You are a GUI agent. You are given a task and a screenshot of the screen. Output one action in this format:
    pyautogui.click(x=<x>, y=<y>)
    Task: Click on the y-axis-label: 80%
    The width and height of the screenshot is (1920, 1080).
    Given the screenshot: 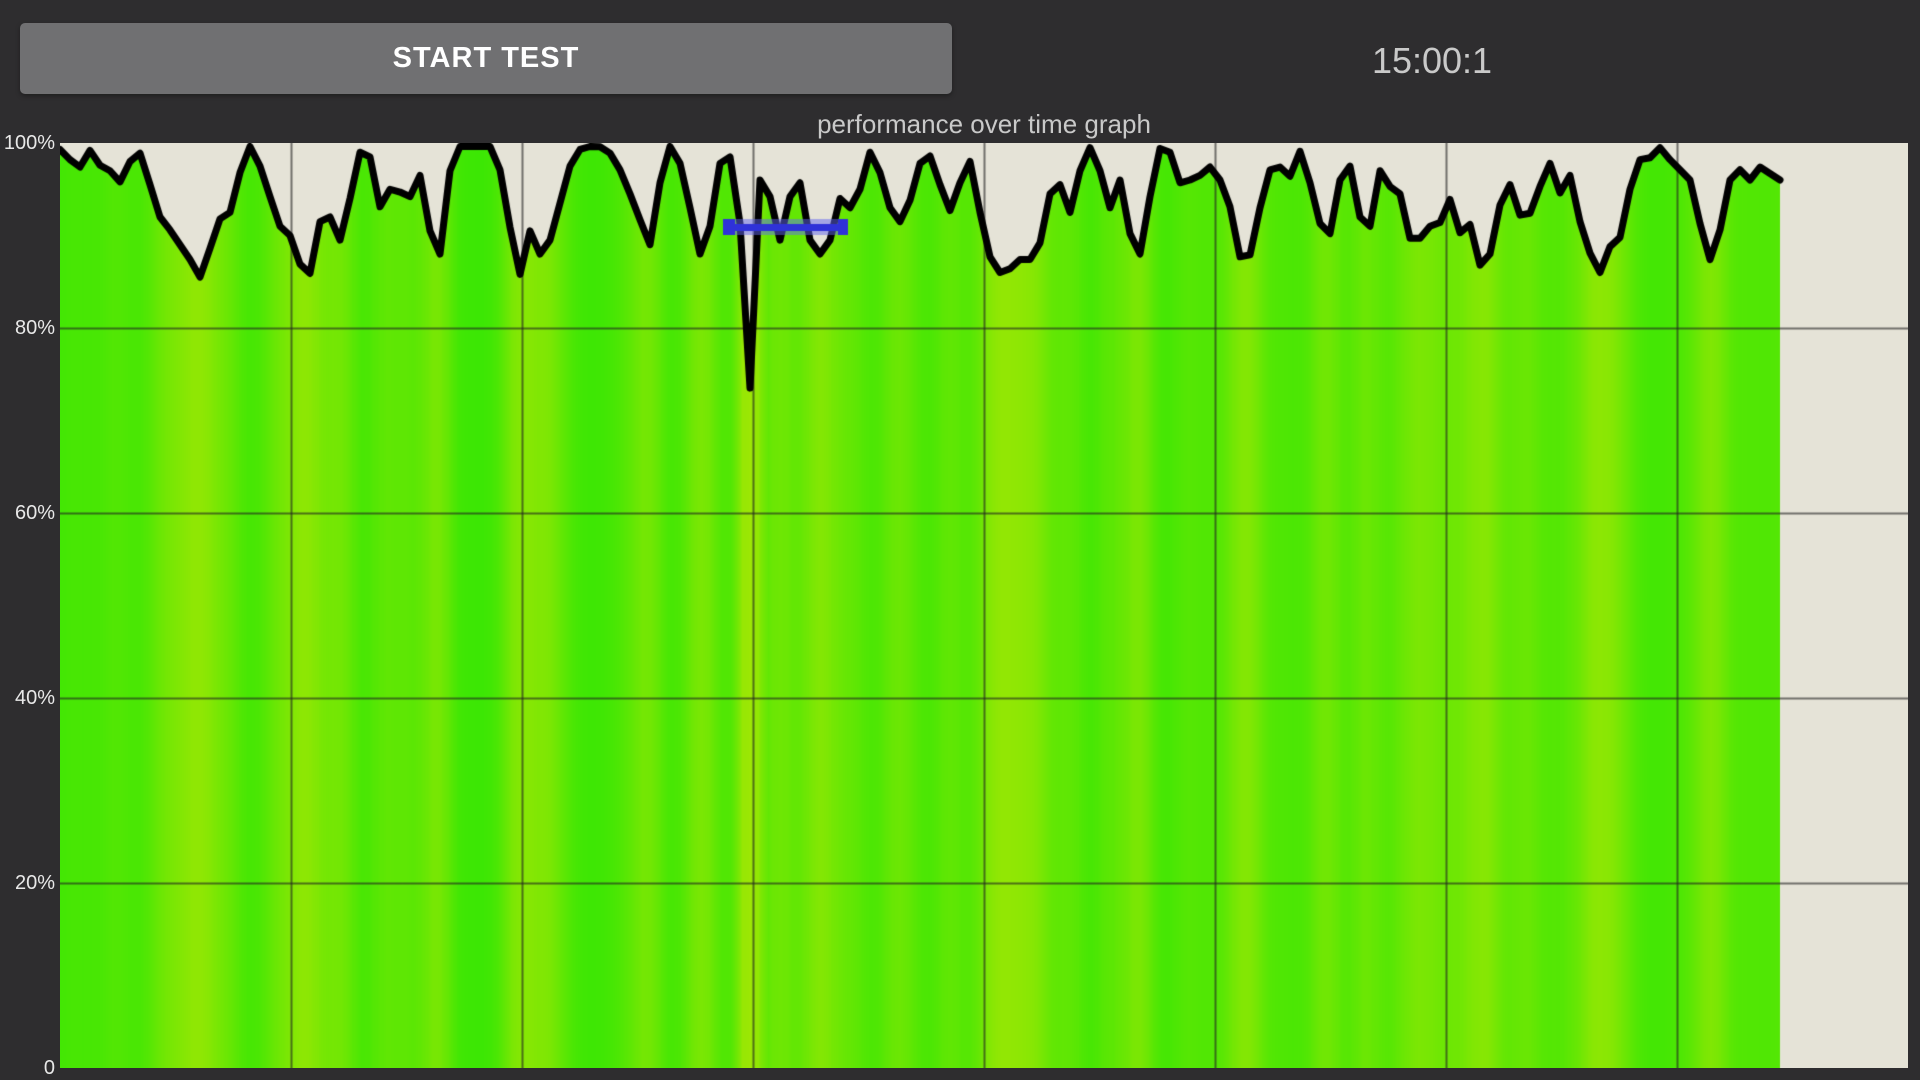 What is the action you would take?
    pyautogui.click(x=34, y=328)
    